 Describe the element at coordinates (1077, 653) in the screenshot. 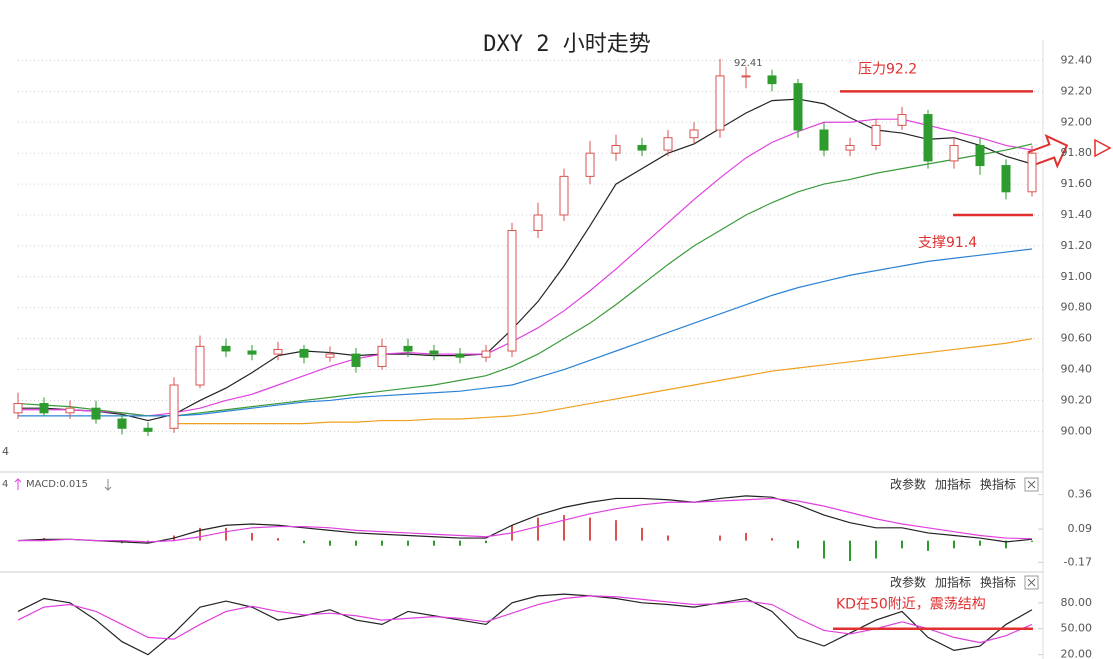

I see `y-tick-label: 20.00` at that location.